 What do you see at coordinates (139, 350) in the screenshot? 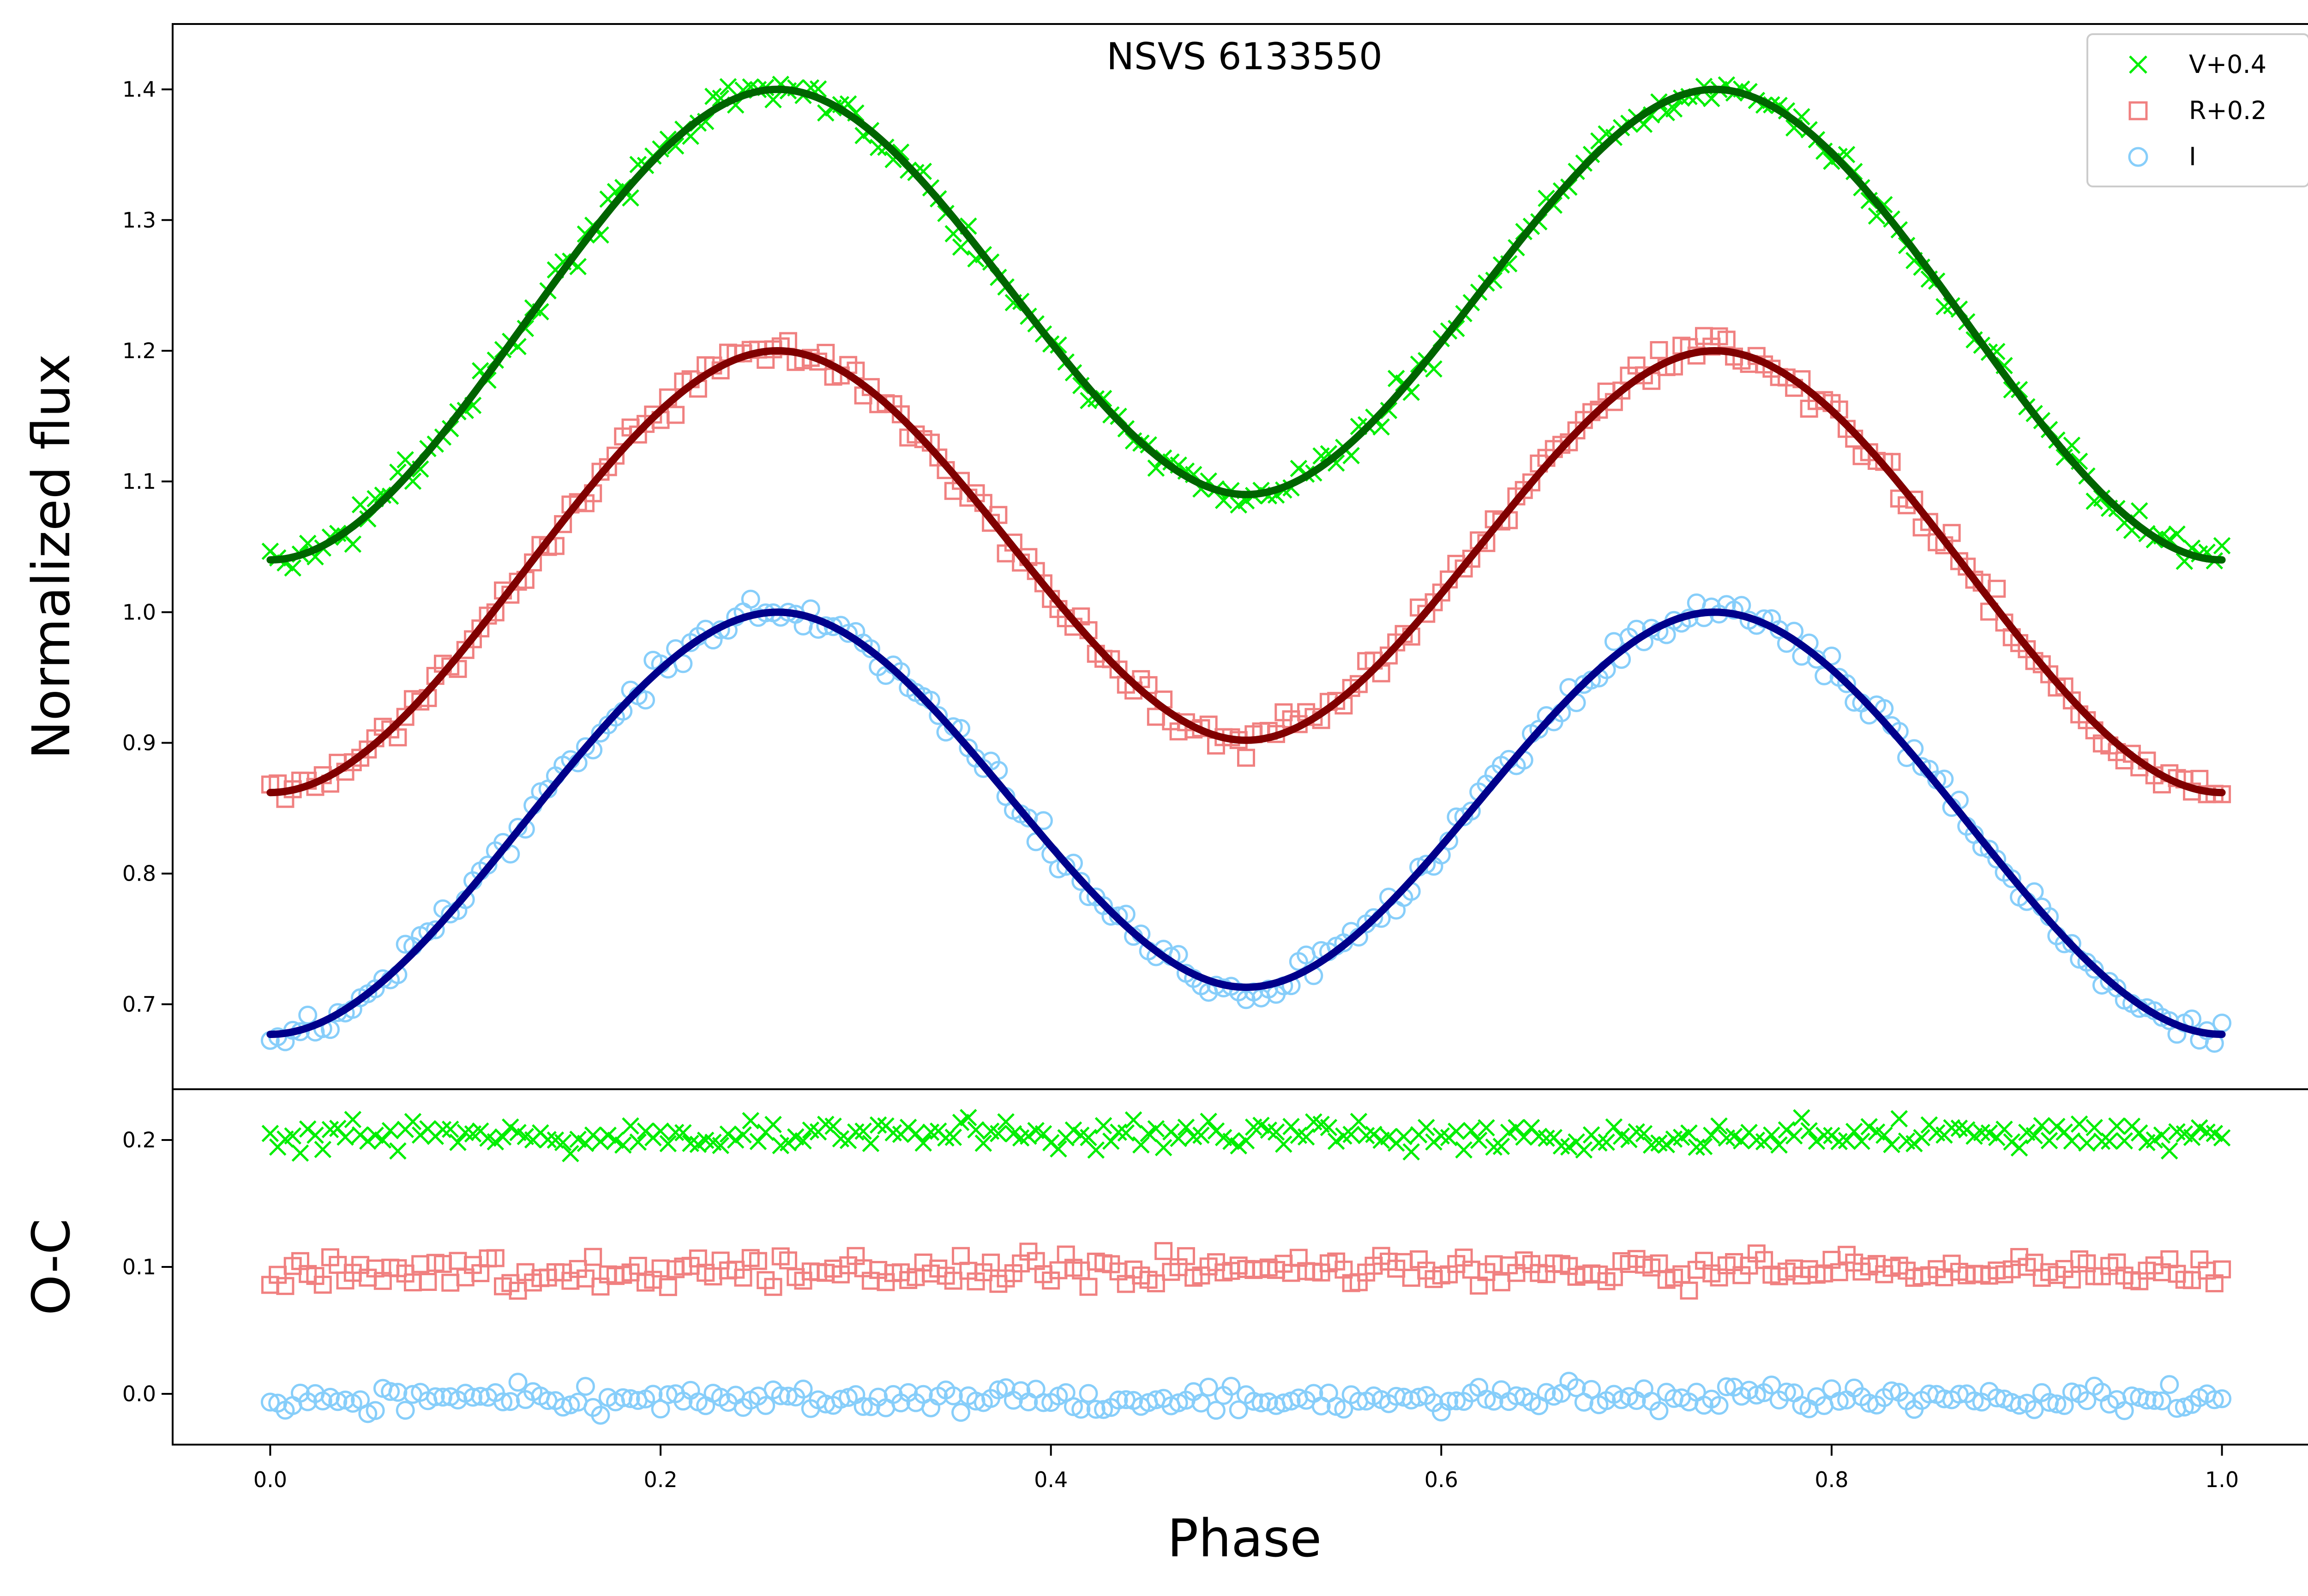
I see `y-tick-label: 1.2` at bounding box center [139, 350].